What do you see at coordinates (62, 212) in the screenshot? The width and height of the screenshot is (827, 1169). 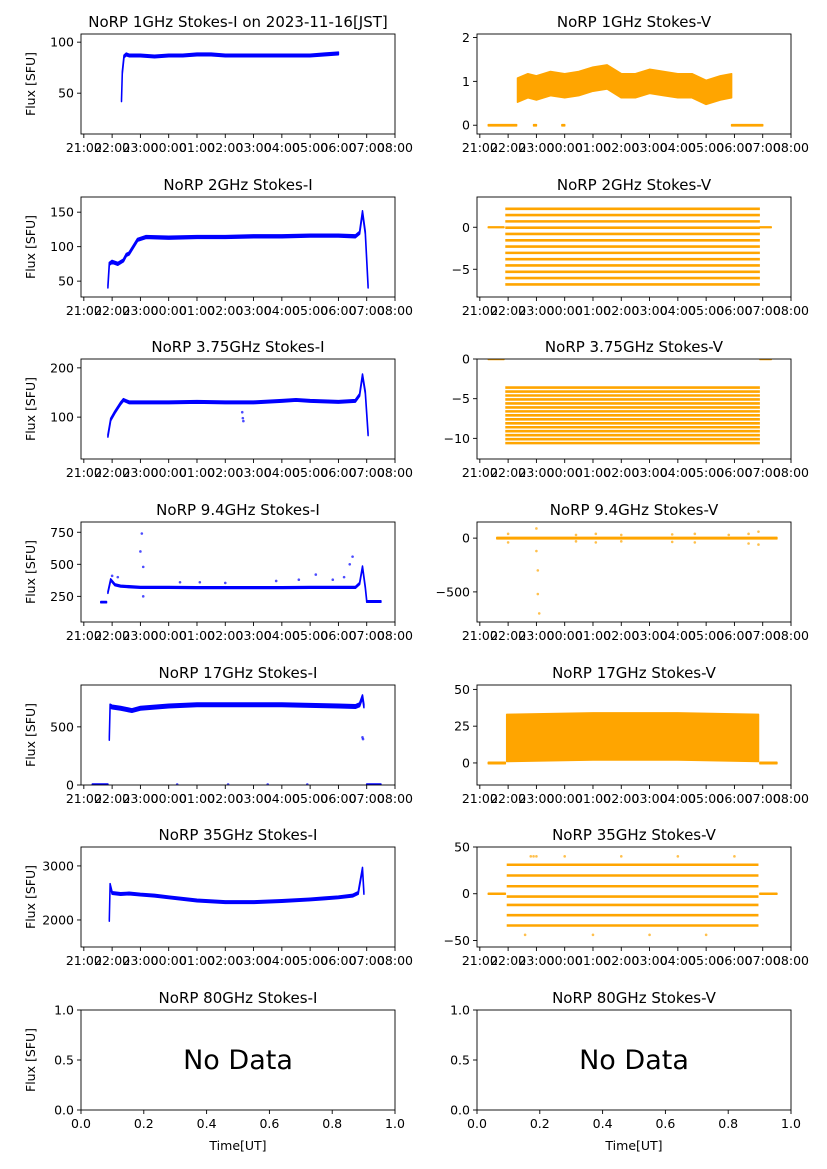 I see `y-tick-label: 150` at bounding box center [62, 212].